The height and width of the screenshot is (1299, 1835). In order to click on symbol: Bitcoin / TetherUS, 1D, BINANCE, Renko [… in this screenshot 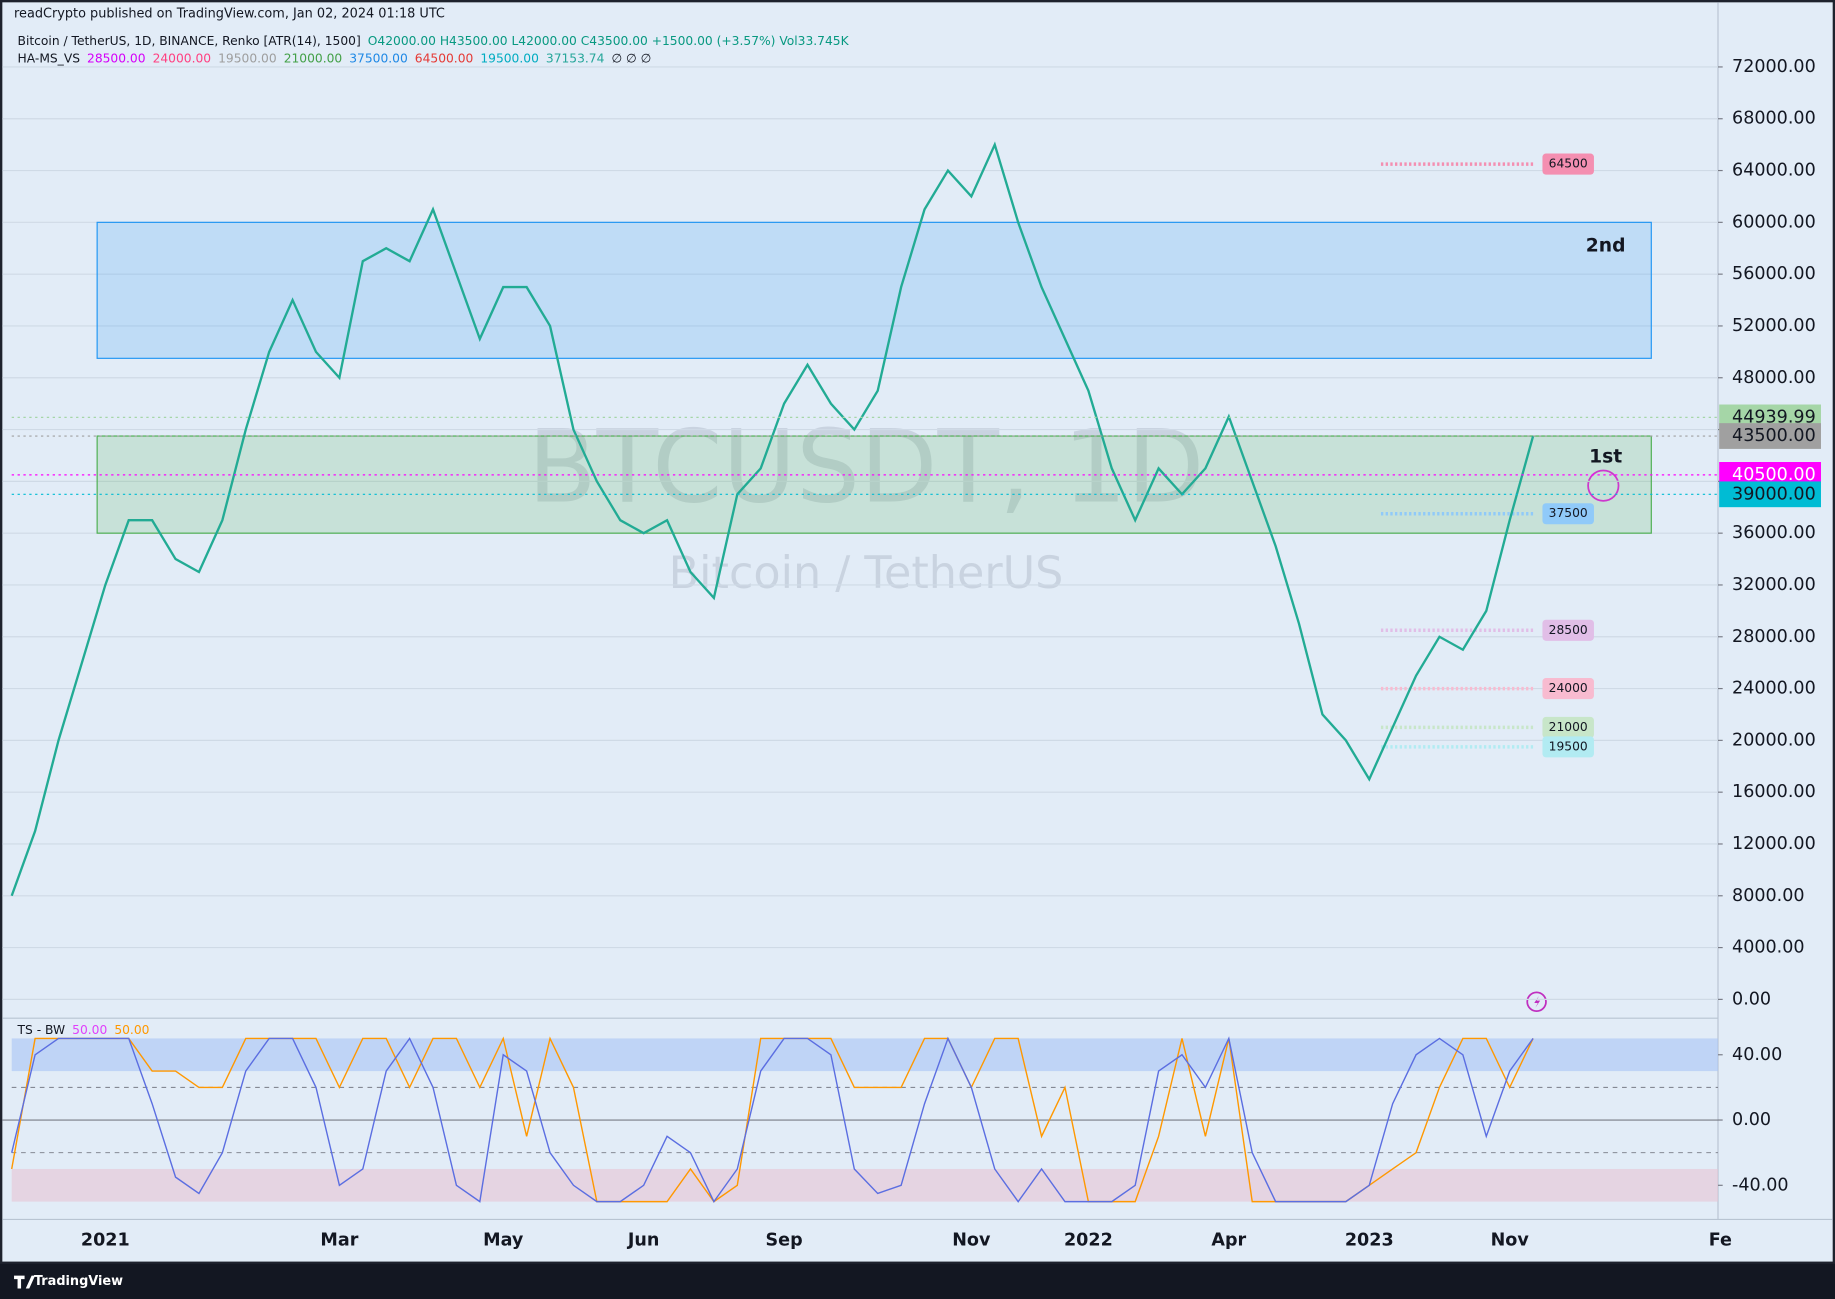, I will do `click(189, 40)`.